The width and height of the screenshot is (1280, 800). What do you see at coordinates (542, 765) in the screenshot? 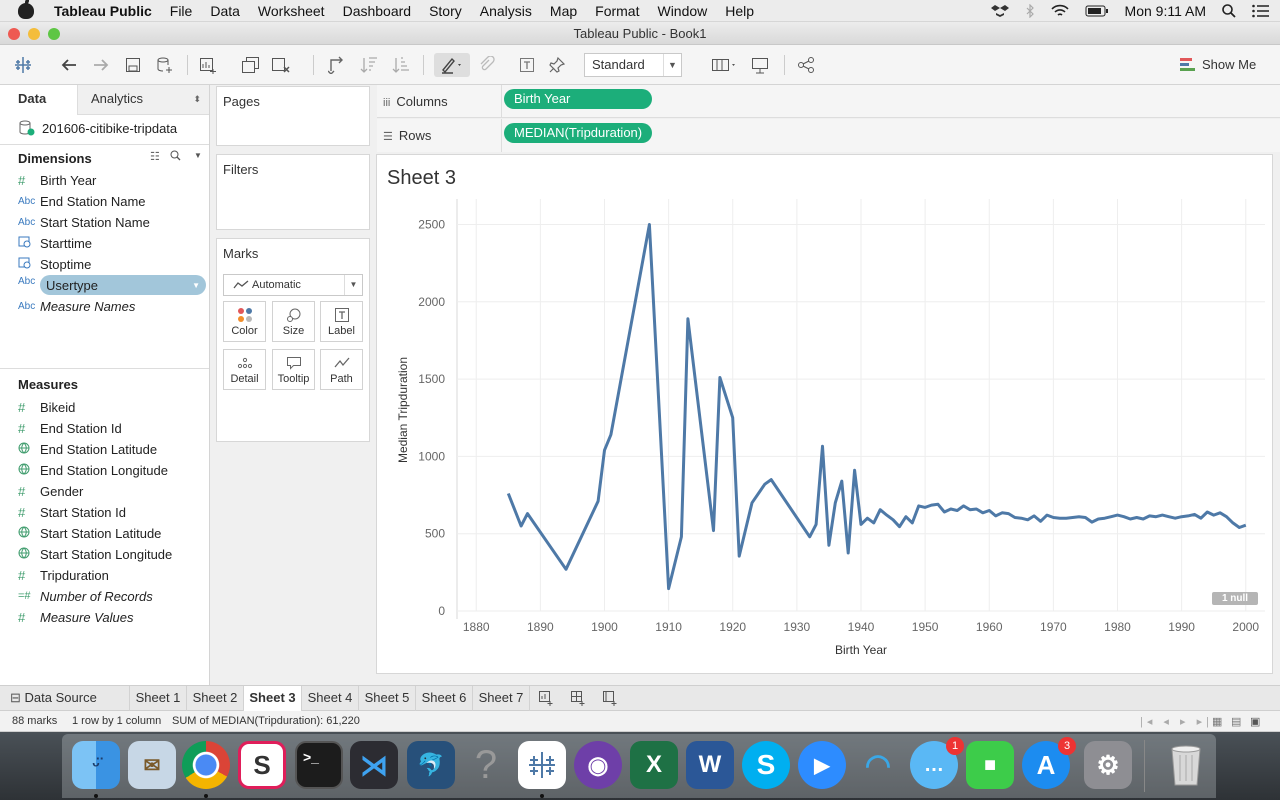
I see `tableau-dock-icon` at bounding box center [542, 765].